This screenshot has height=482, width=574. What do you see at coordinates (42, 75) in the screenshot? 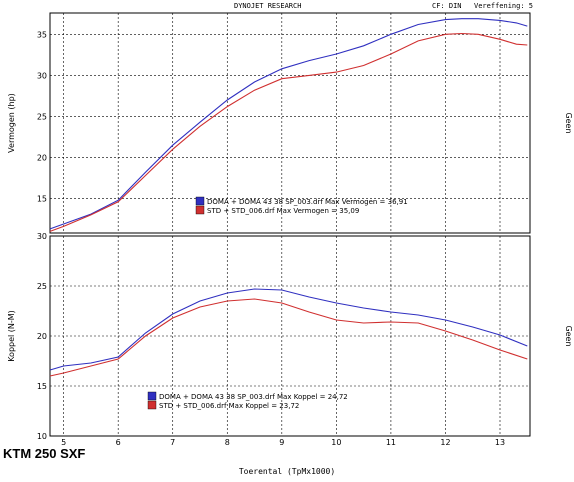
I see `panel-1-ytick-30: 30` at bounding box center [42, 75].